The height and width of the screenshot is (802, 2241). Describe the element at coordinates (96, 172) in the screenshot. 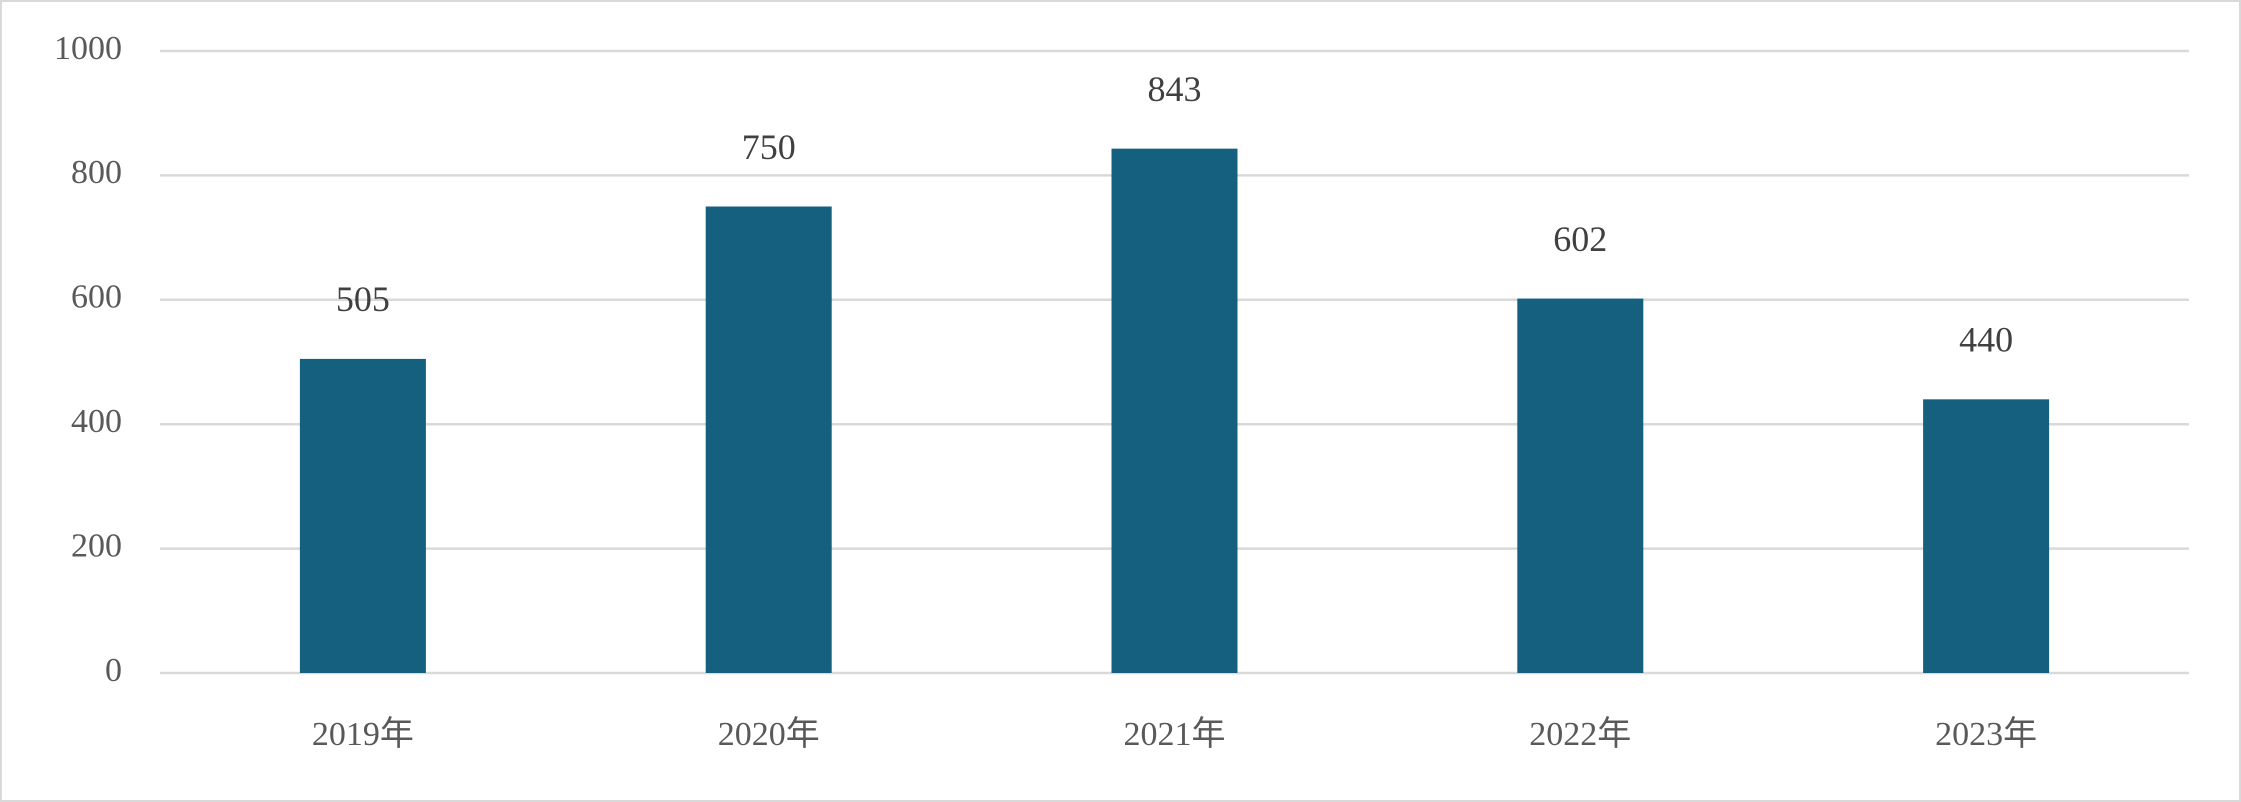

I see `y-tick-label: 800` at that location.